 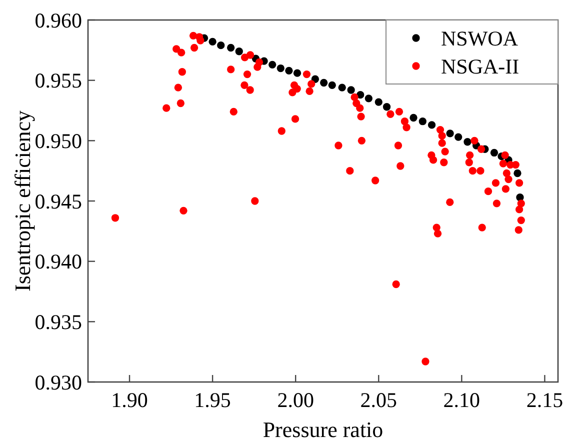 I want to click on x-tick-label: 1.90, so click(x=129, y=400).